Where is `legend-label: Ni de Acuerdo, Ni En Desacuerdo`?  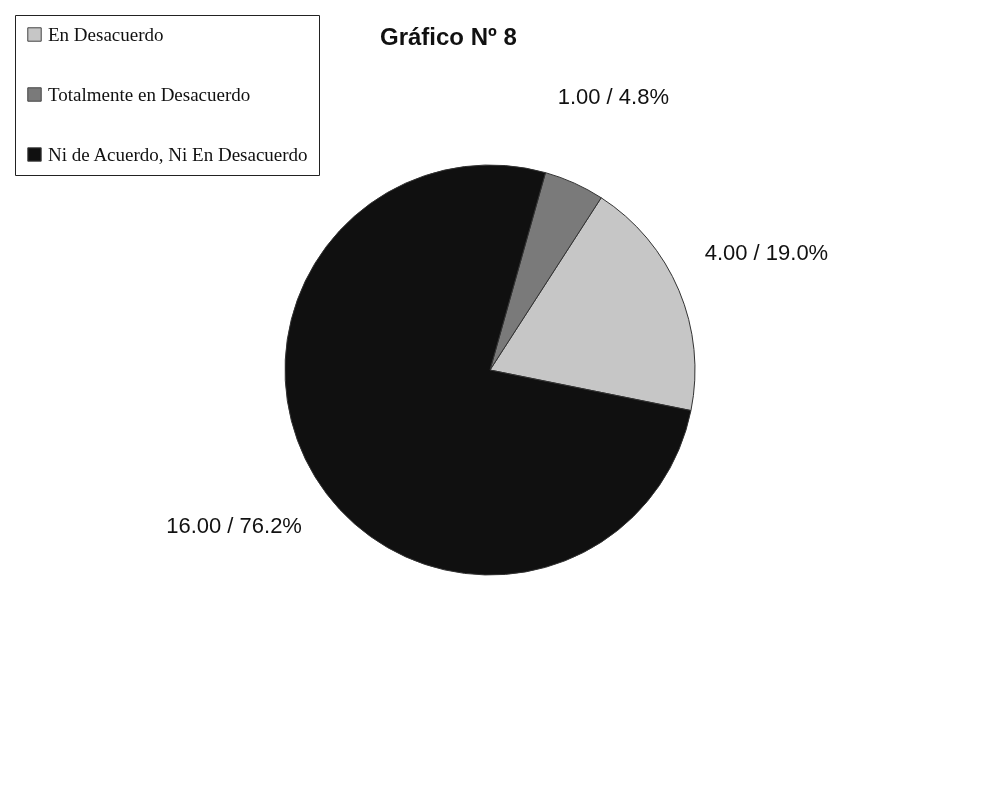
legend-label: Ni de Acuerdo, Ni En Desacuerdo is located at coordinates (178, 154).